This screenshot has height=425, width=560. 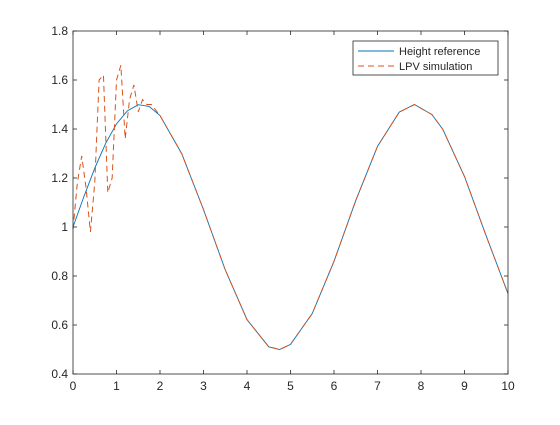 I want to click on x-tick-label: 2, so click(x=160, y=386).